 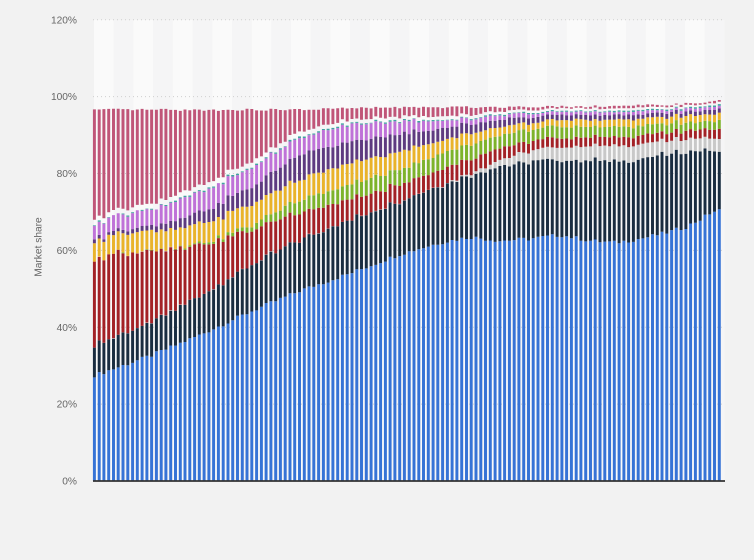 What do you see at coordinates (67, 405) in the screenshot?
I see `svg-text: 20%` at bounding box center [67, 405].